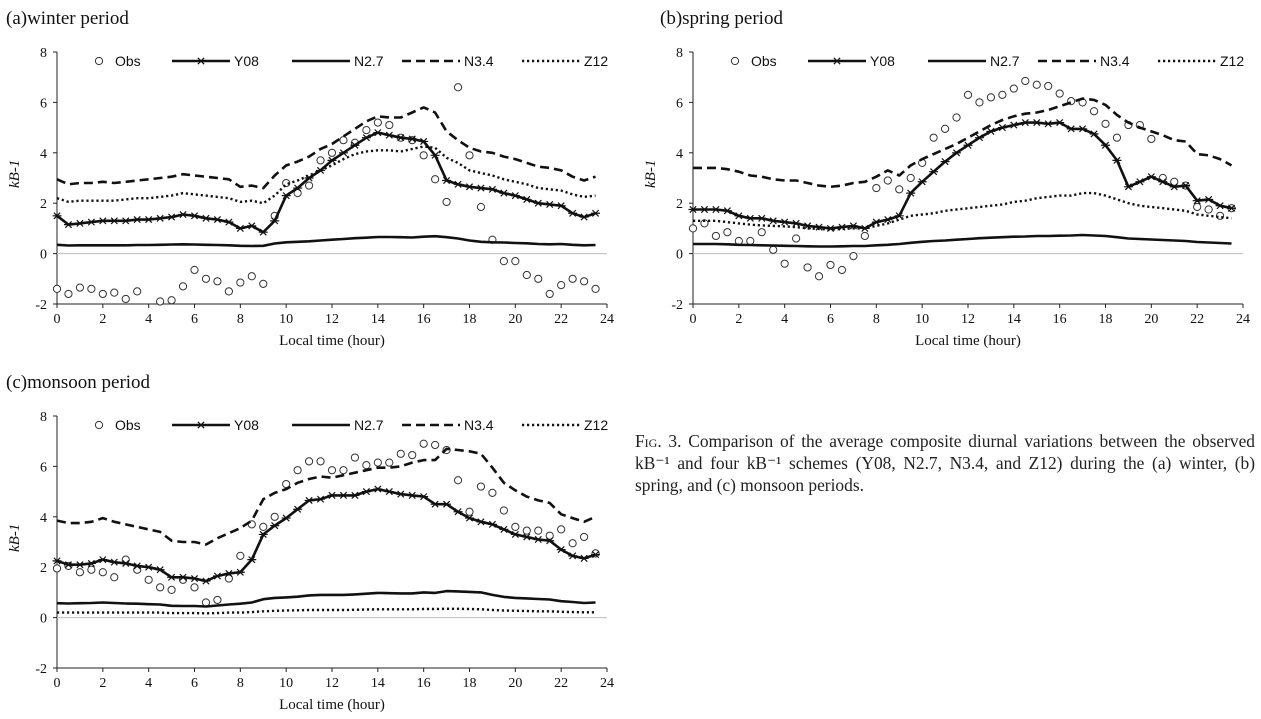 The width and height of the screenshot is (1261, 719). What do you see at coordinates (1151, 319) in the screenshot?
I see `x-tick-label: 20` at bounding box center [1151, 319].